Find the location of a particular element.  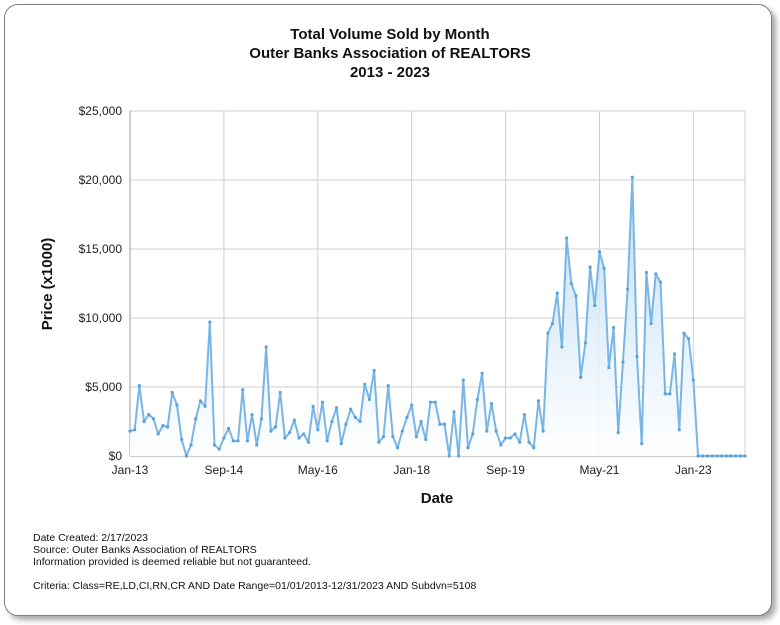

x-tick-label: May-16 is located at coordinates (318, 470).